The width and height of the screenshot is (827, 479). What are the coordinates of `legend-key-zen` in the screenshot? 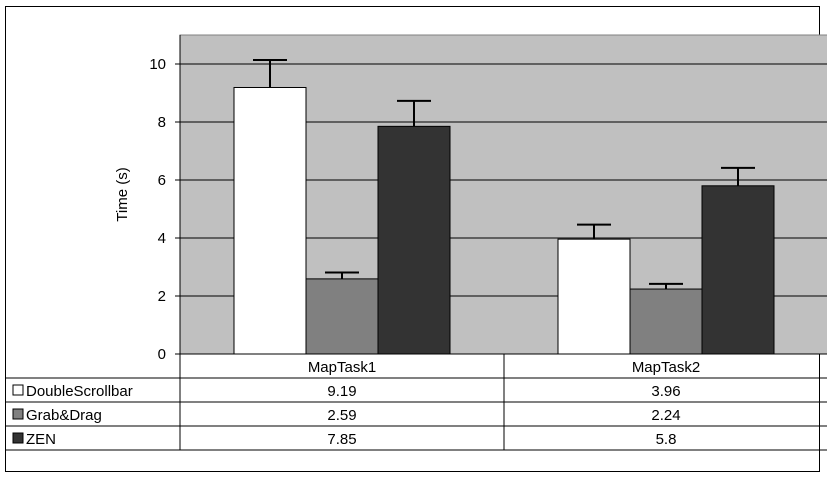 It's located at (18, 438).